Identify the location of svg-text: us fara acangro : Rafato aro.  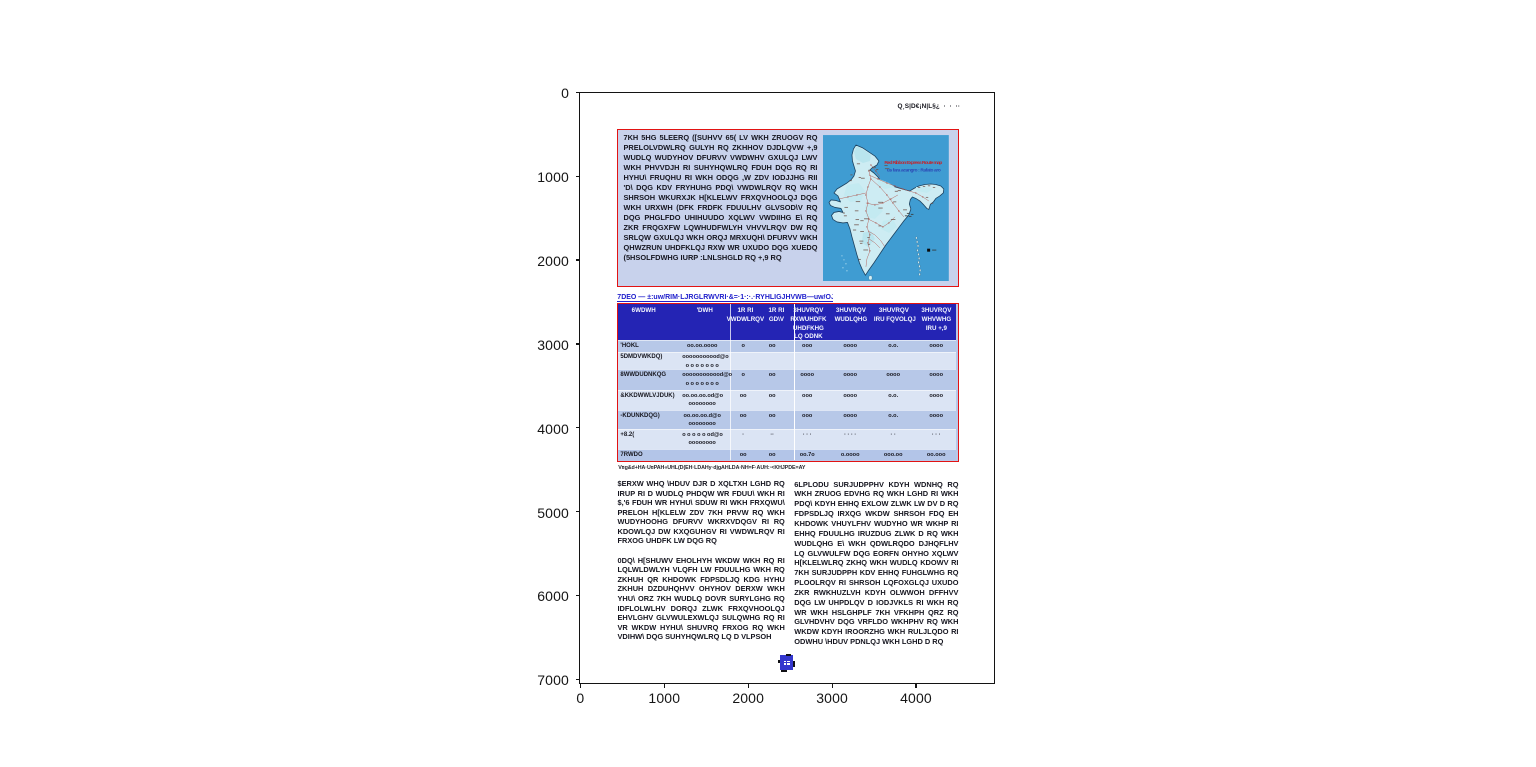
(914, 171).